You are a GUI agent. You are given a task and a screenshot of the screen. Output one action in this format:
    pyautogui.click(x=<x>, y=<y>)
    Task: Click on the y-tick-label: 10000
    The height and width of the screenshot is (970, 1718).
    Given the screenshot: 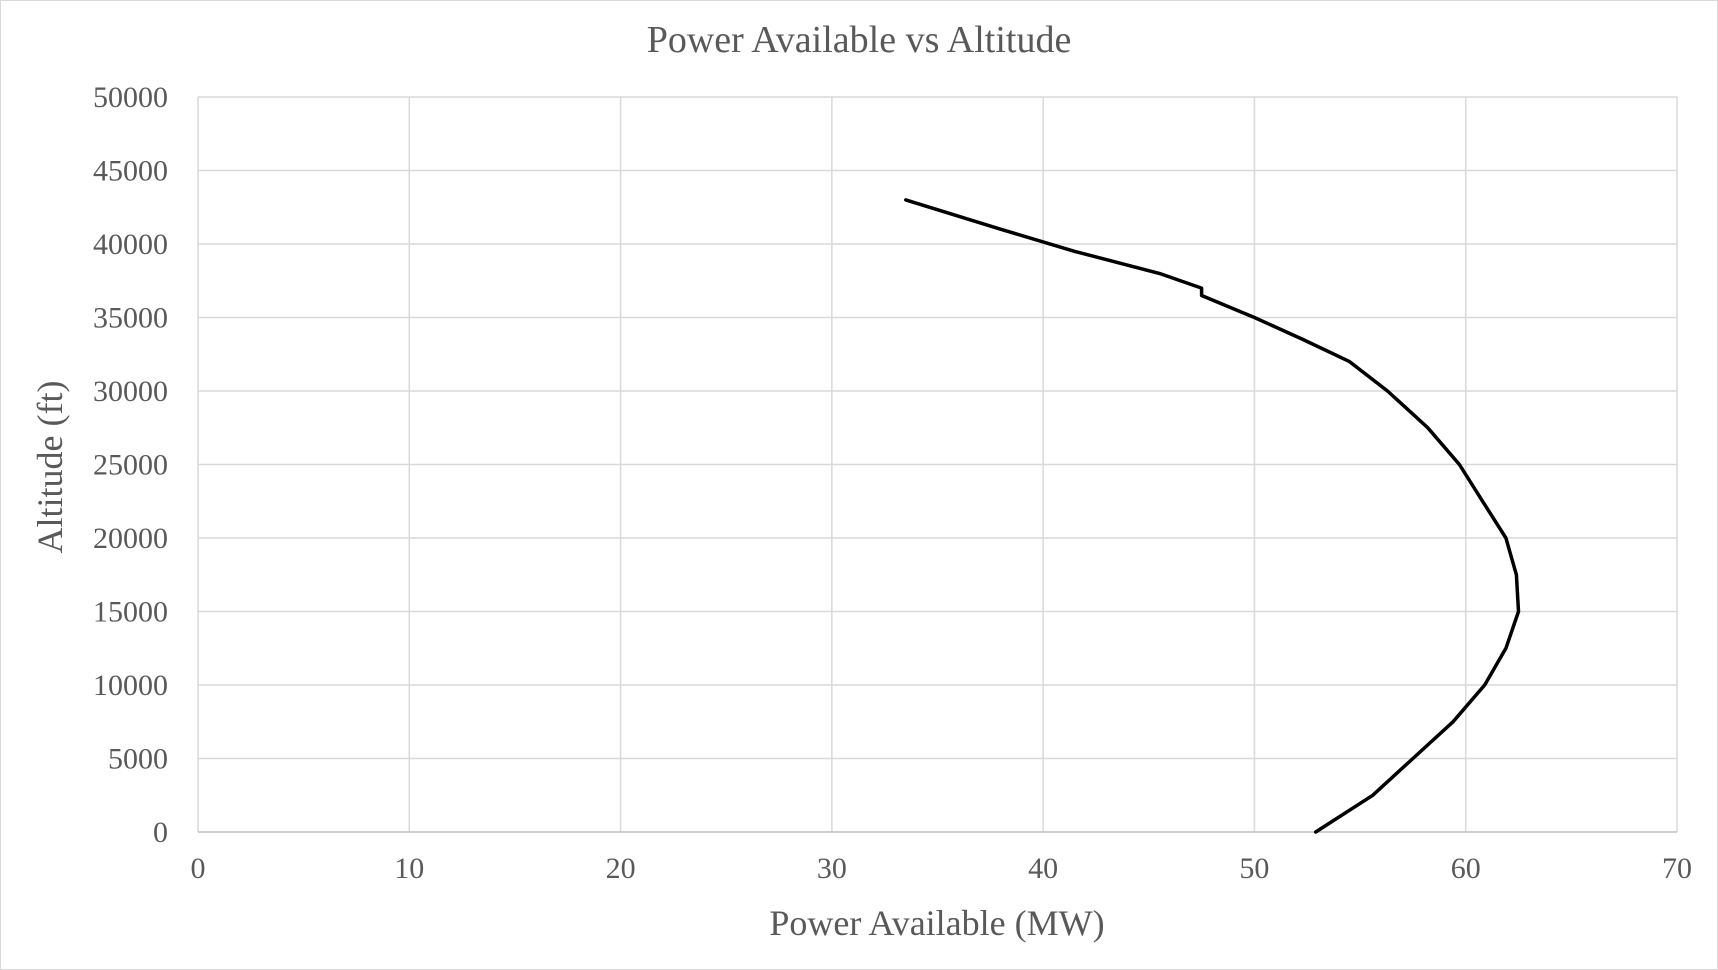 What is the action you would take?
    pyautogui.click(x=130, y=685)
    